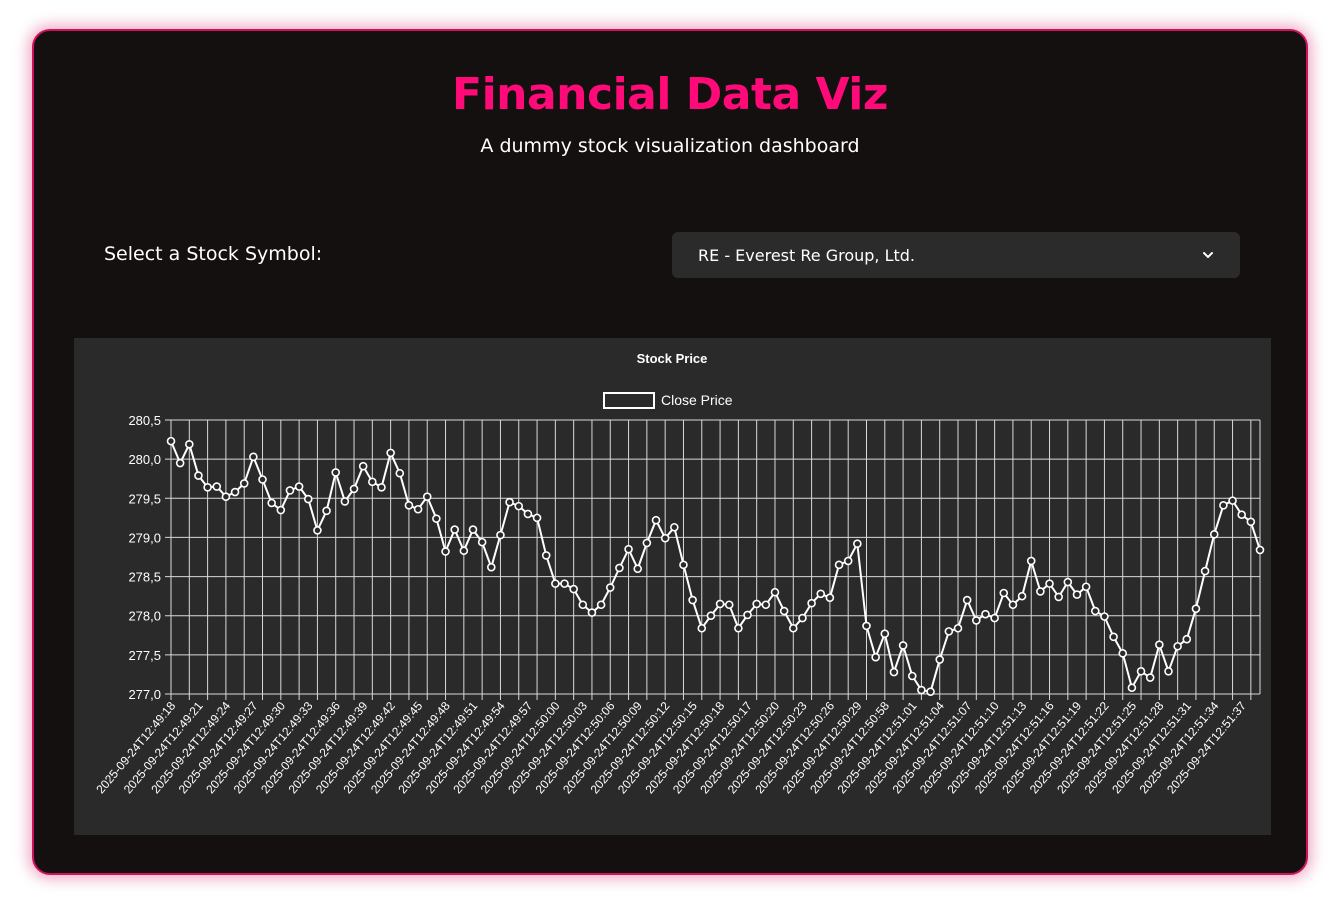 This screenshot has height=905, width=1344. I want to click on y-tick-label: 279,0, so click(144, 537).